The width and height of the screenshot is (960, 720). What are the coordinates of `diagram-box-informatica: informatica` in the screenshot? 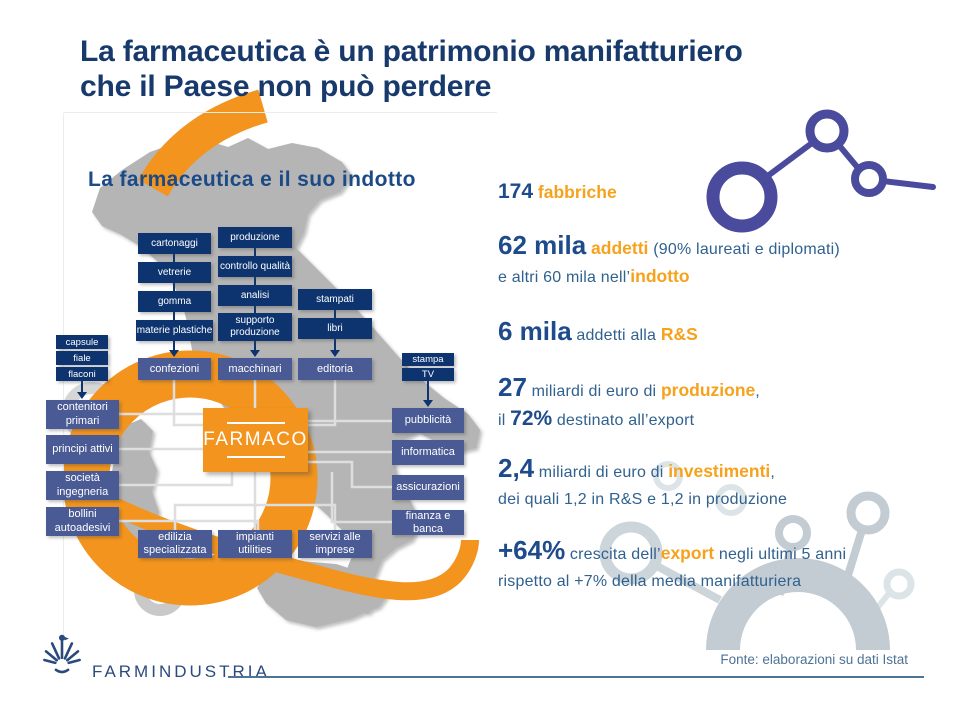 It's located at (428, 452).